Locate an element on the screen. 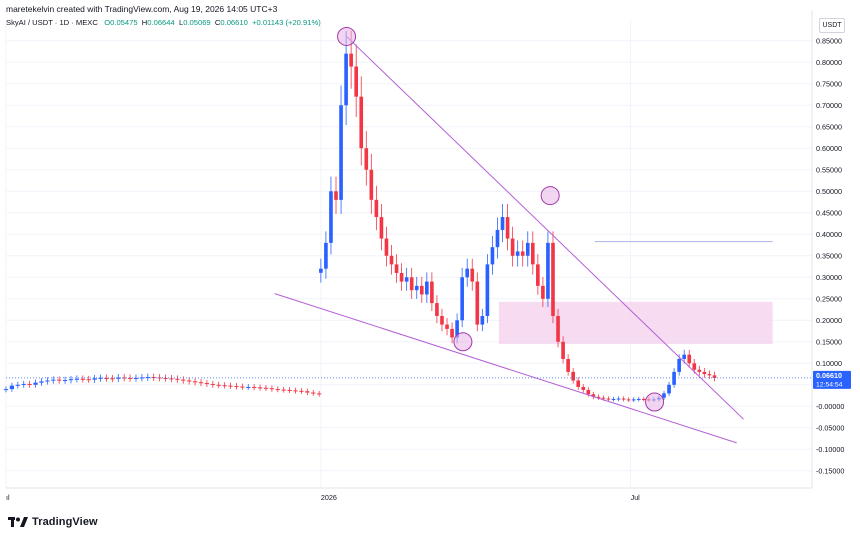 Image resolution: width=860 pixels, height=541 pixels. y-tick-label: 0.20000 is located at coordinates (829, 320).